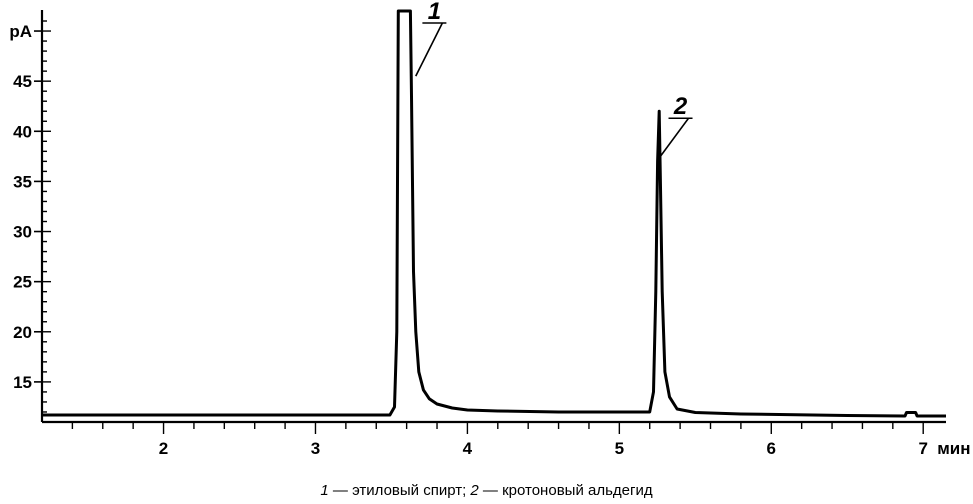 The height and width of the screenshot is (504, 973). What do you see at coordinates (22, 81) in the screenshot?
I see `y-tick-label: 45` at bounding box center [22, 81].